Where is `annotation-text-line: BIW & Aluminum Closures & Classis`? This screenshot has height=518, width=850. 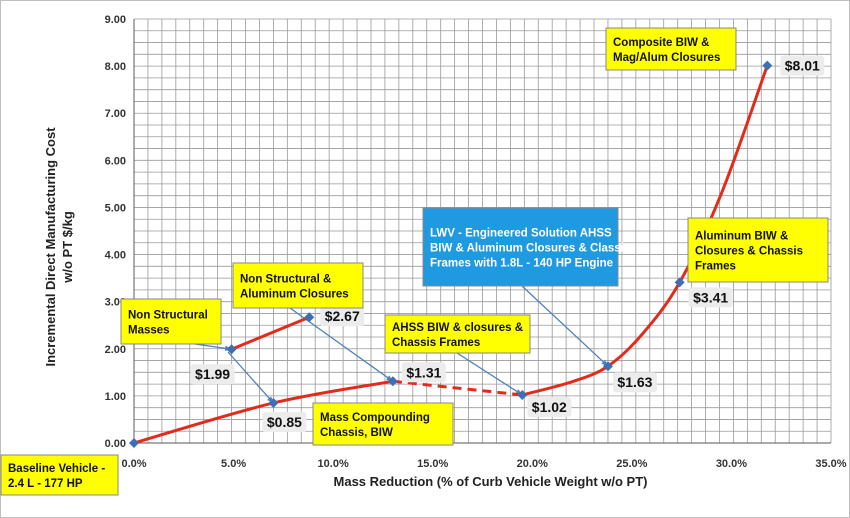 annotation-text-line: BIW & Aluminum Closures & Classis is located at coordinates (530, 249).